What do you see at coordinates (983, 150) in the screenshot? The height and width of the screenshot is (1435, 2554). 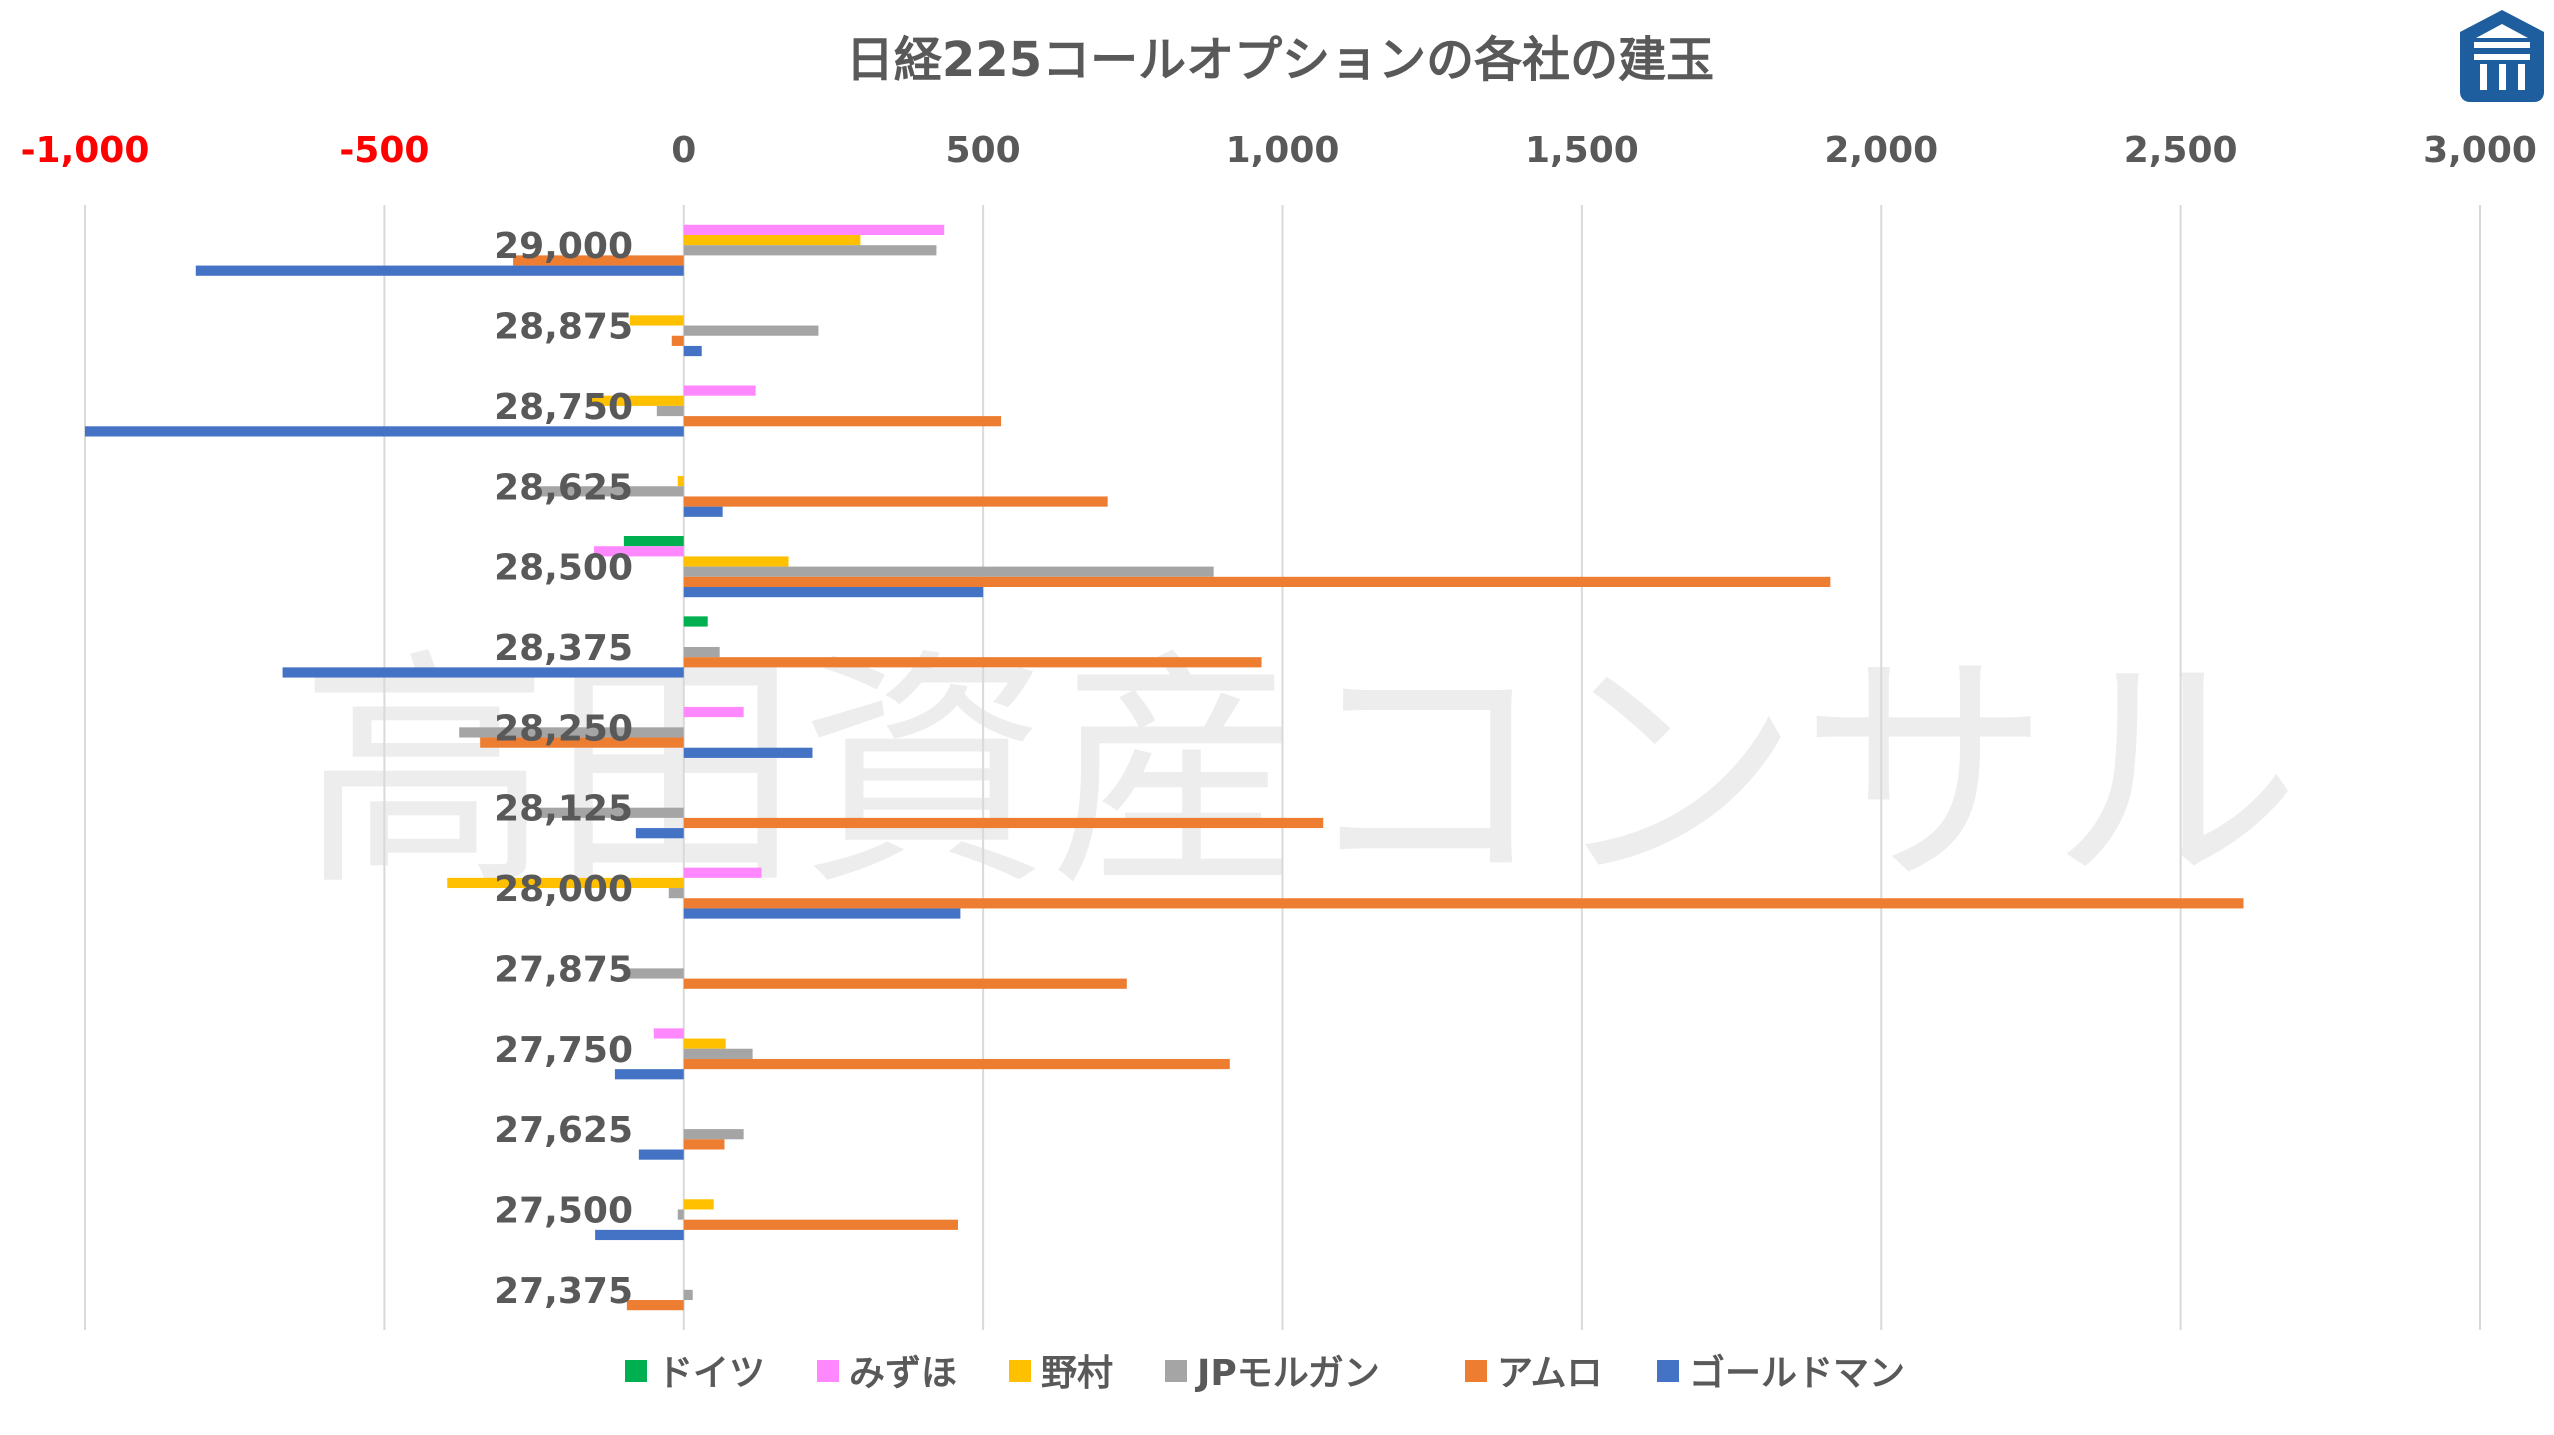 I see `x-tick-label: 500` at bounding box center [983, 150].